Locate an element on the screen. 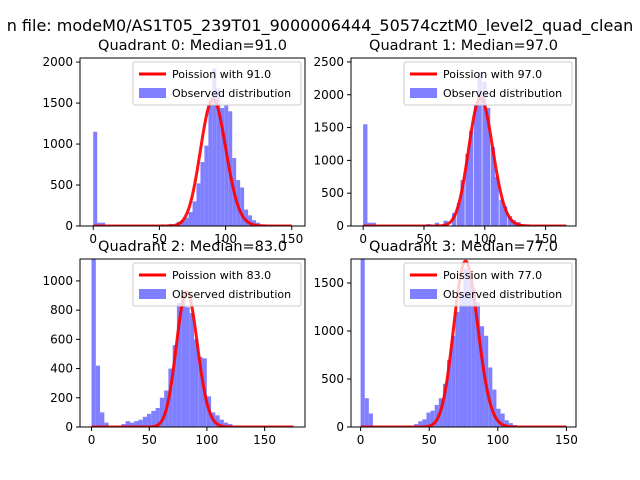 The width and height of the screenshot is (640, 480). subplot-title: Quadrant 2: Median=83.0 is located at coordinates (192, 247).